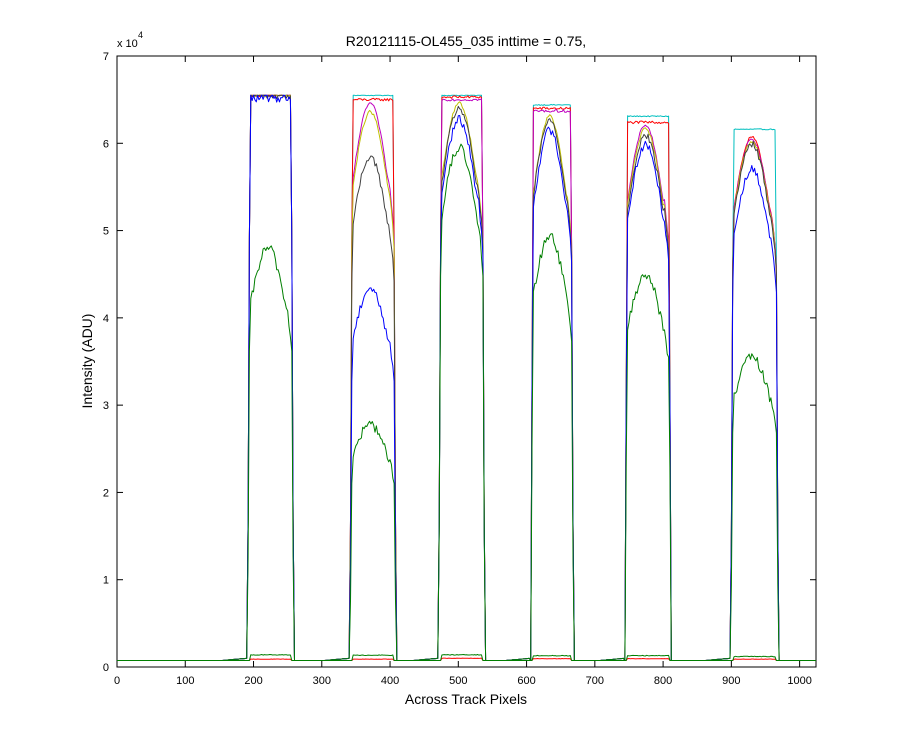 This screenshot has height=750, width=900. I want to click on y-exponent-label: x 10, so click(127, 44).